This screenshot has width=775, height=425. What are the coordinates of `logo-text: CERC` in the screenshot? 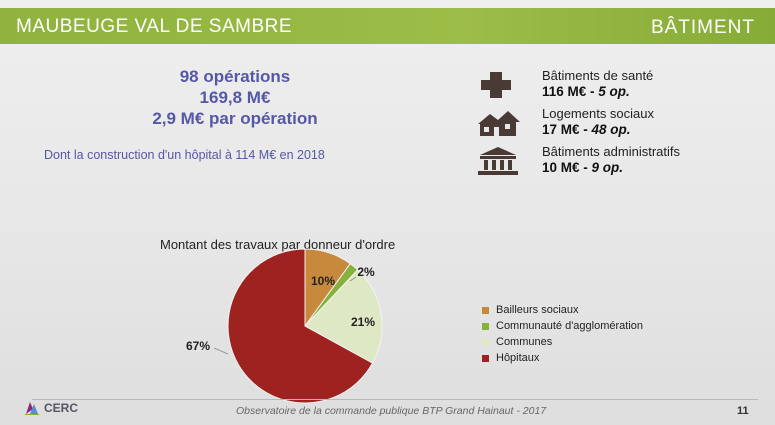 It's located at (61, 408).